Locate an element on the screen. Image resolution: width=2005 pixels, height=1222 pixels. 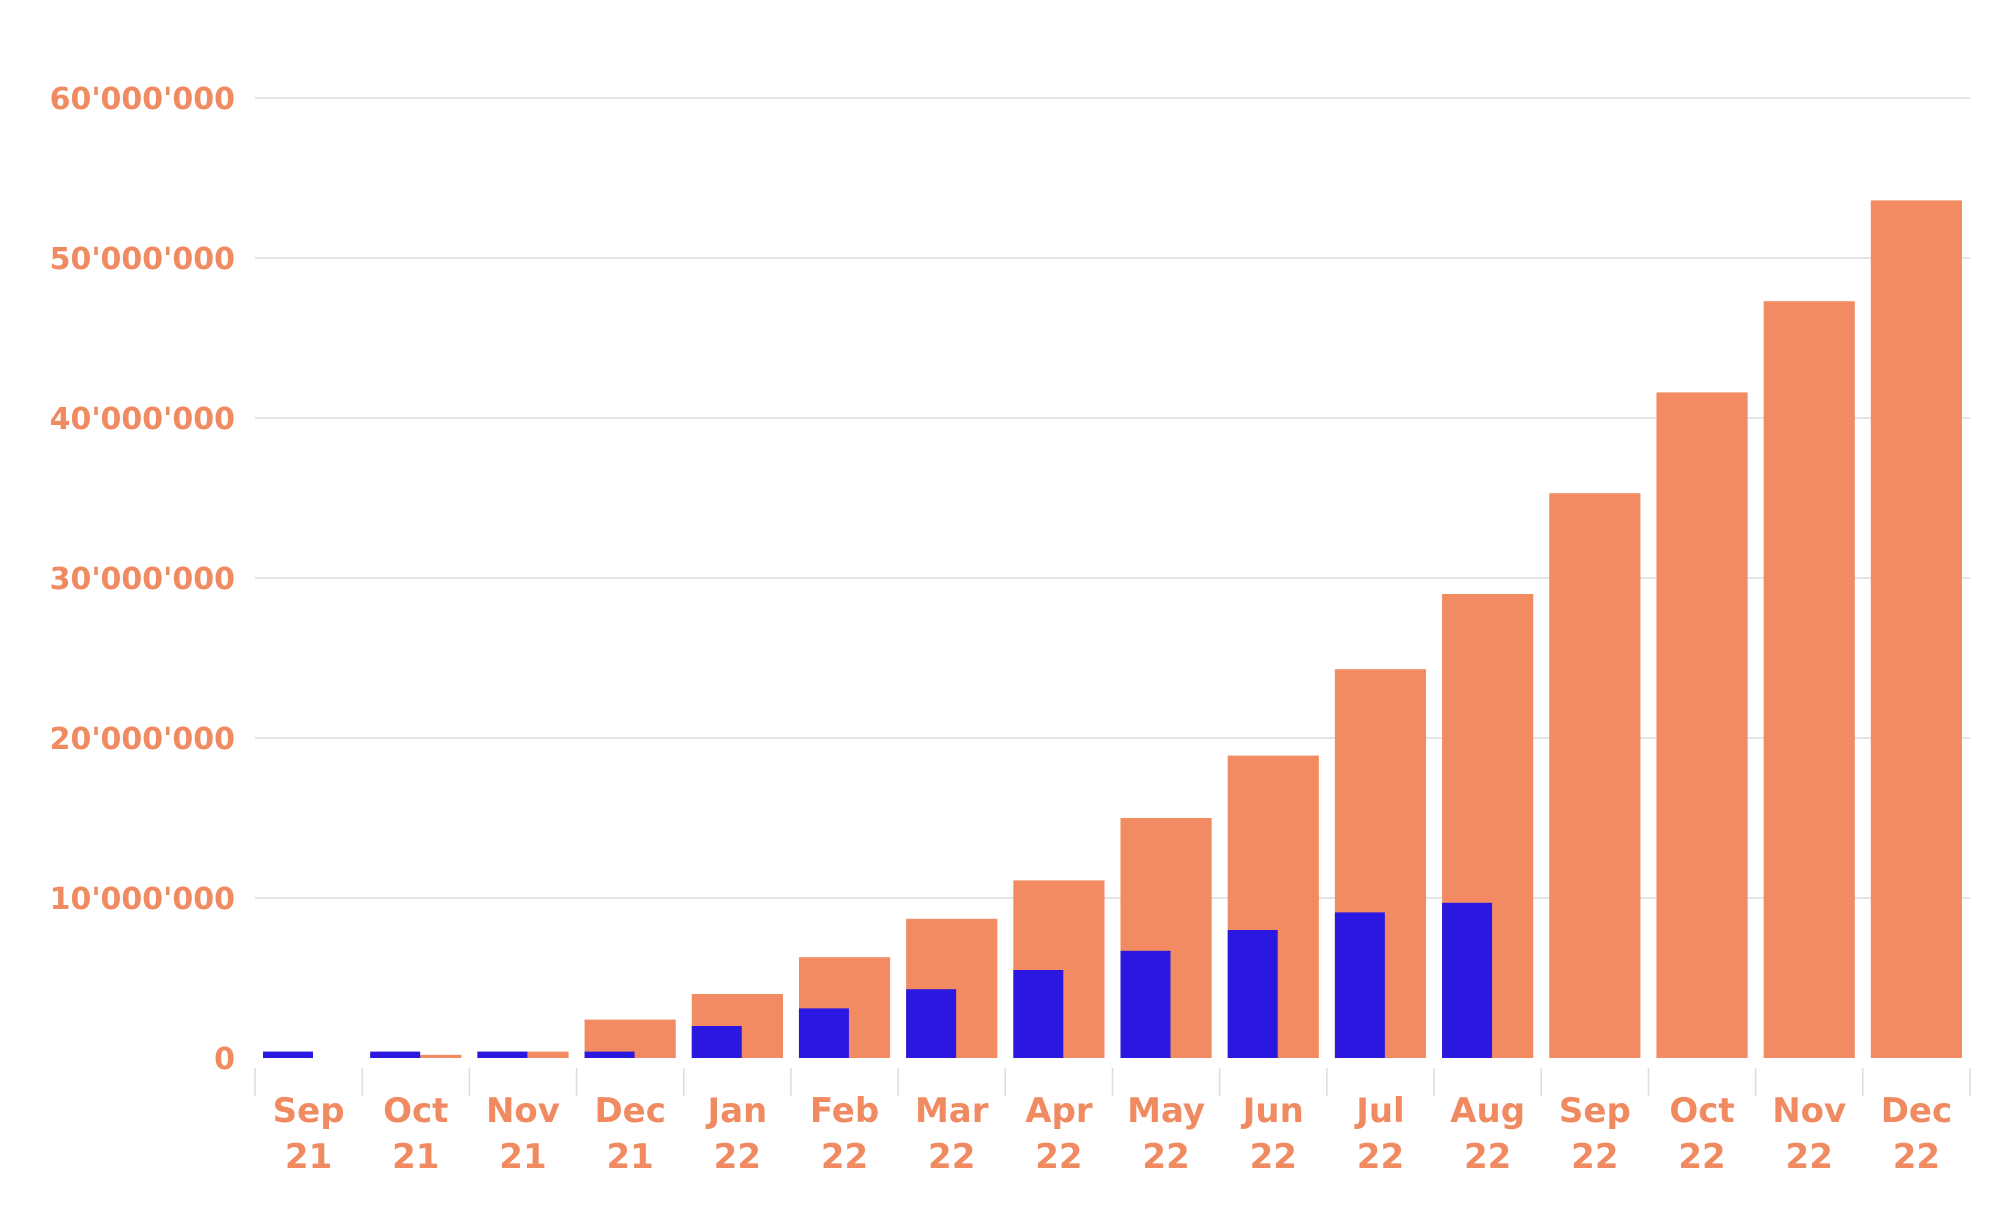
y-tick-label: 30'000'000 is located at coordinates (142, 579).